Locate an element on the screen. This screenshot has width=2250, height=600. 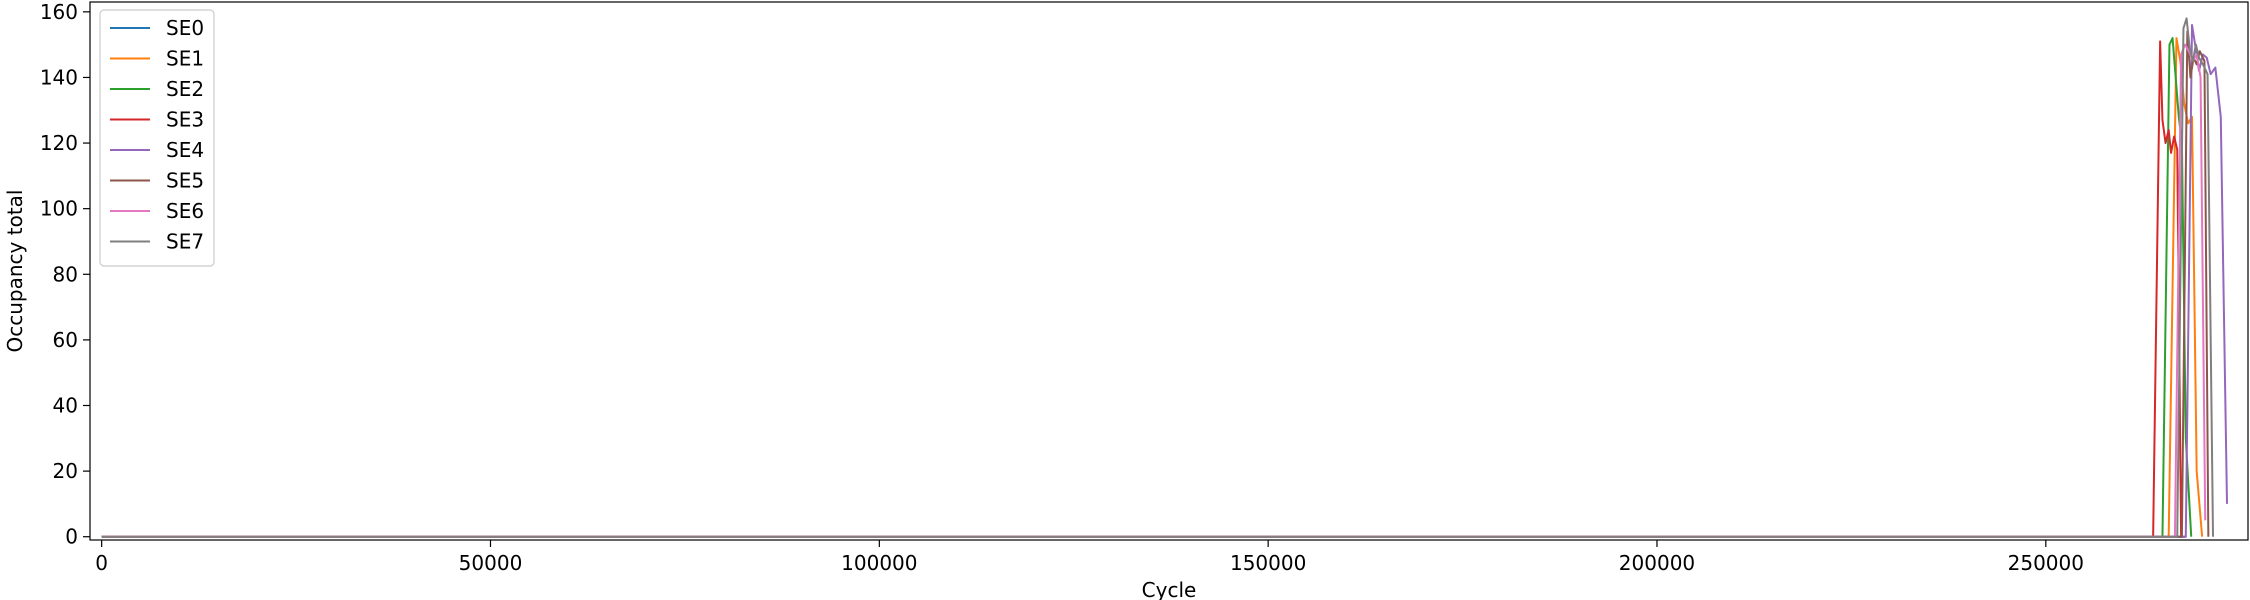
legend-label-se4: SE4 is located at coordinates (185, 150).